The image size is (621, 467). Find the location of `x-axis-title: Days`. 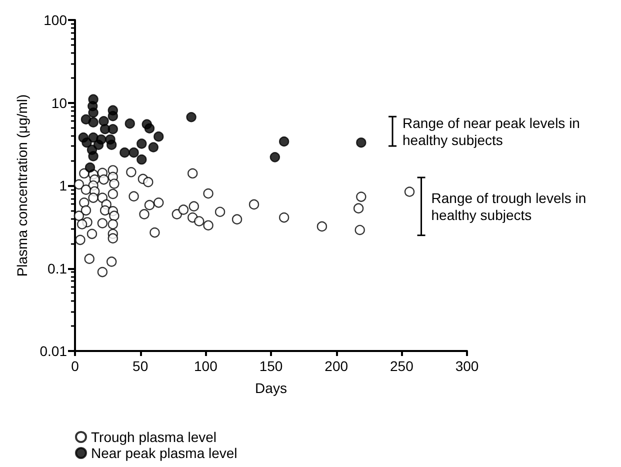

x-axis-title: Days is located at coordinates (271, 388).